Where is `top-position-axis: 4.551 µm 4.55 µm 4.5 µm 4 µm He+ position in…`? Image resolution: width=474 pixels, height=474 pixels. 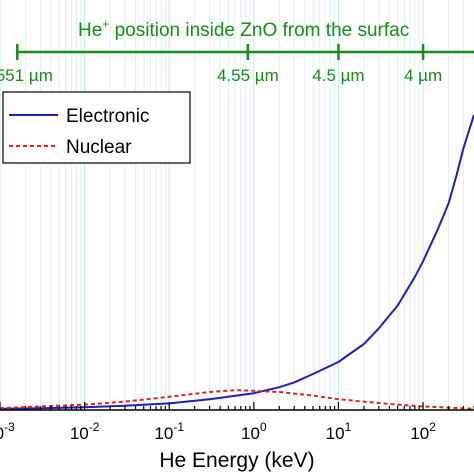
top-position-axis: 4.551 µm 4.55 µm 4.5 µm 4 µm He+ position in… is located at coordinates (237, 51).